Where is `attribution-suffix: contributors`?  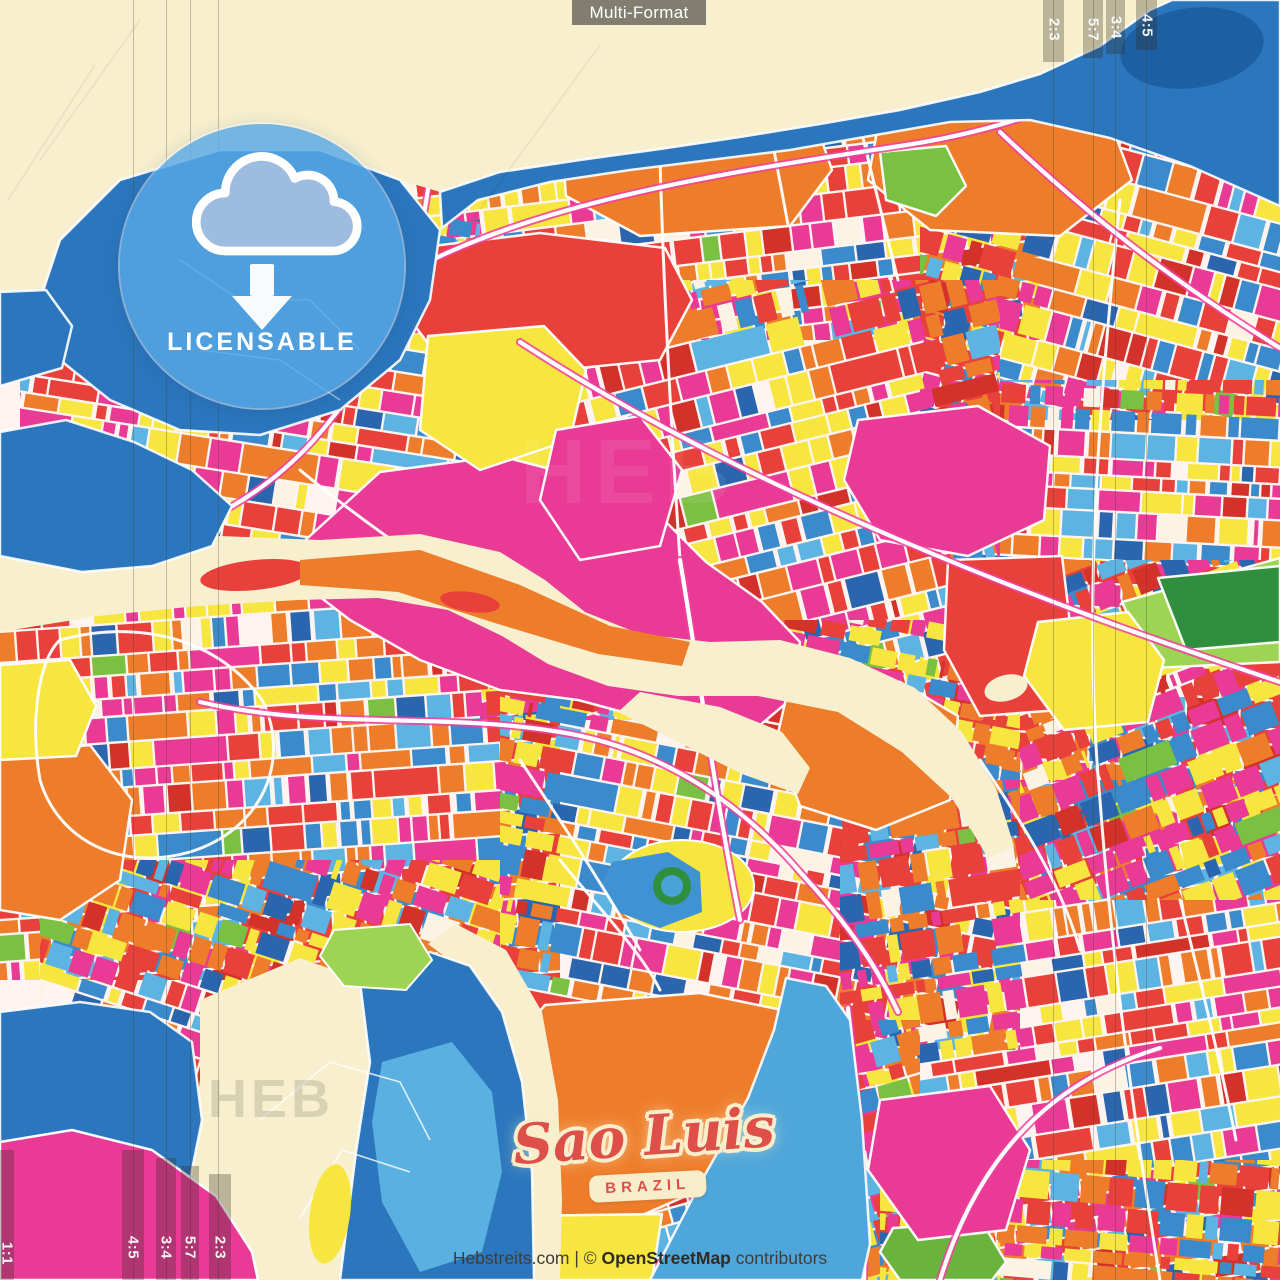 attribution-suffix: contributors is located at coordinates (779, 1258).